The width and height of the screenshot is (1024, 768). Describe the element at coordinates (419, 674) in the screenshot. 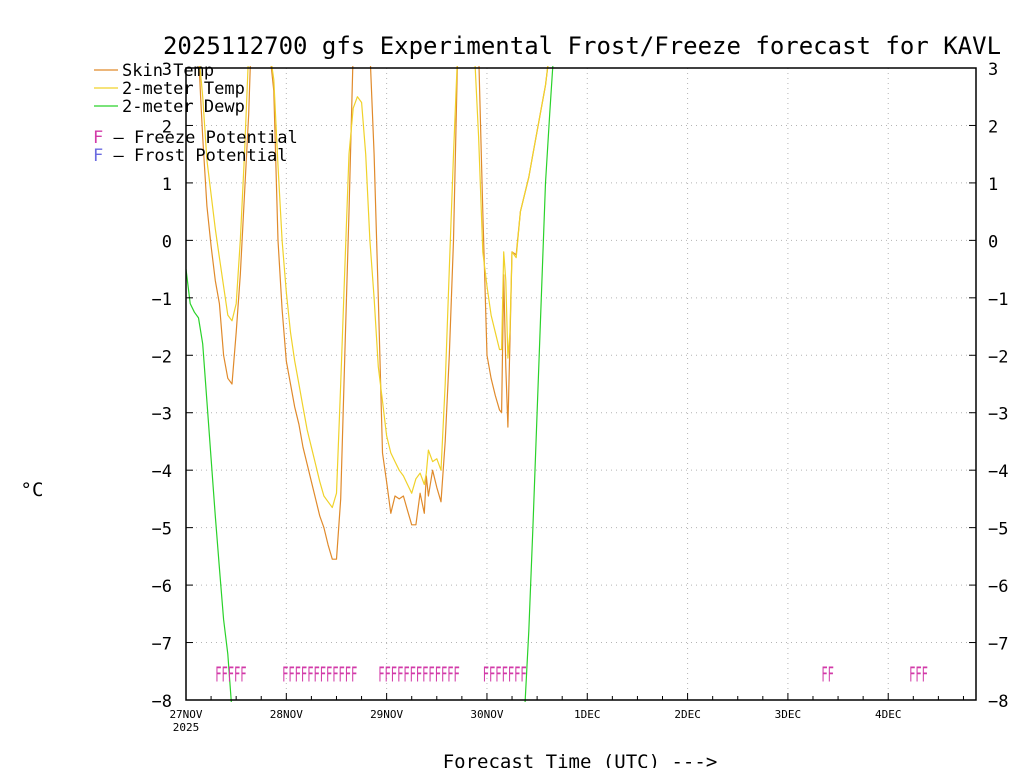

I see `freeze-marker-group: FFFFFFFFFFFFF` at that location.